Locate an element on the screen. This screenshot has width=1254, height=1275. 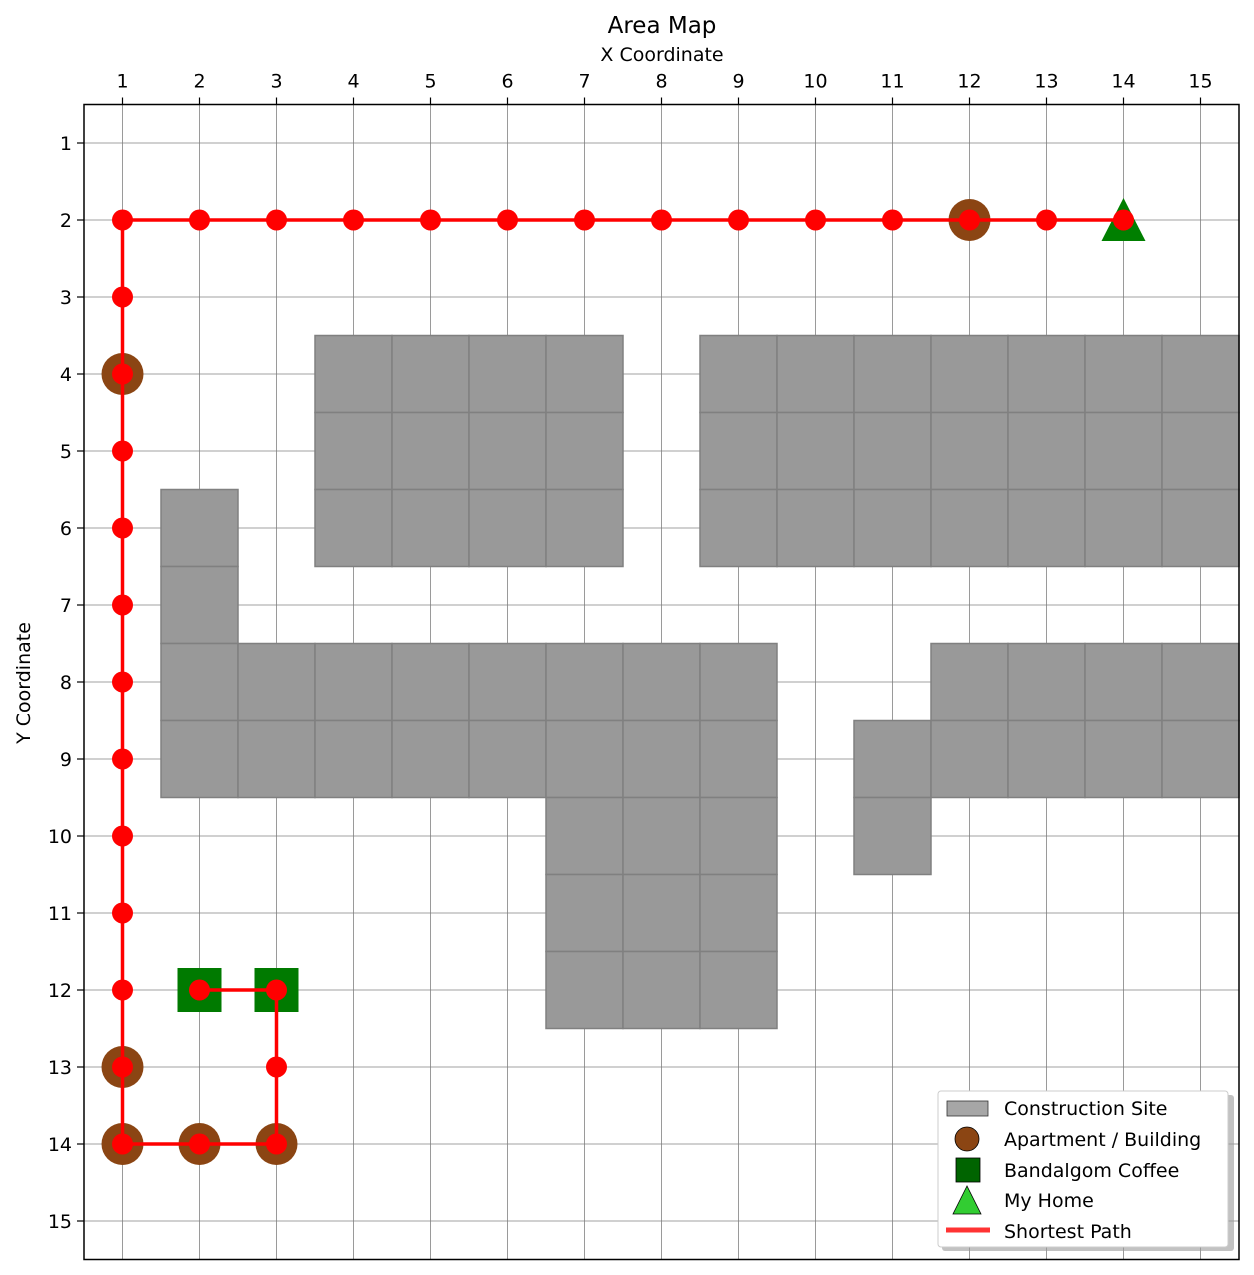
x-tick-label-8: 8 is located at coordinates (661, 82).